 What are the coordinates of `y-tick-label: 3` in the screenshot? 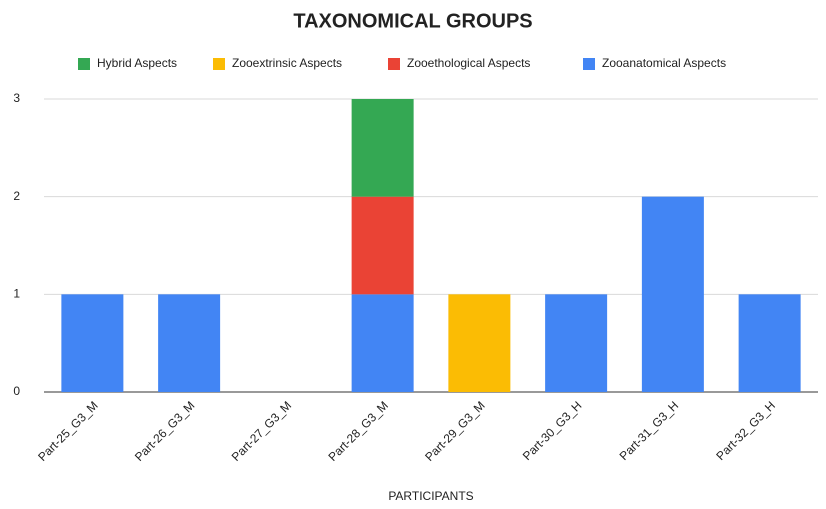 It's located at (16, 98).